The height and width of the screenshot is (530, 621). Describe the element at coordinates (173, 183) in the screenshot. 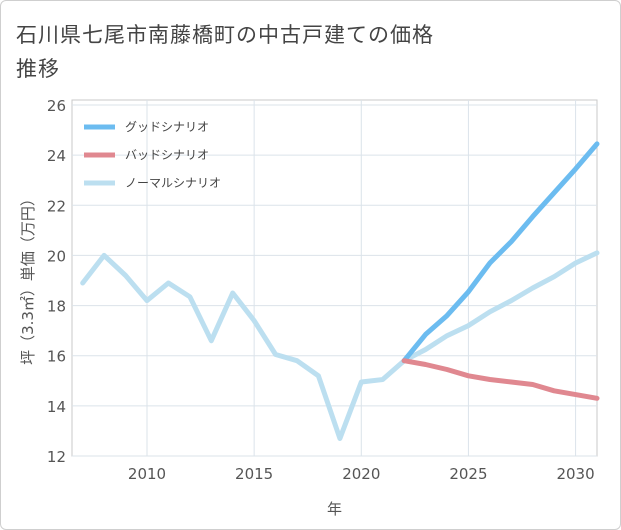

I see `legend-label: ノーマルシナリオ` at that location.